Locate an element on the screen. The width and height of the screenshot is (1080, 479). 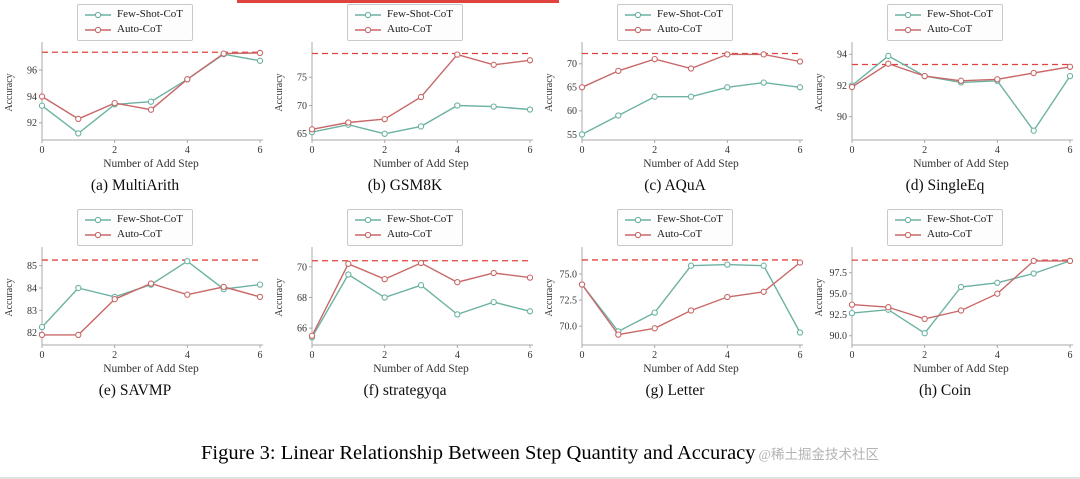
y-tick-label: 92.5 is located at coordinates (839, 315).